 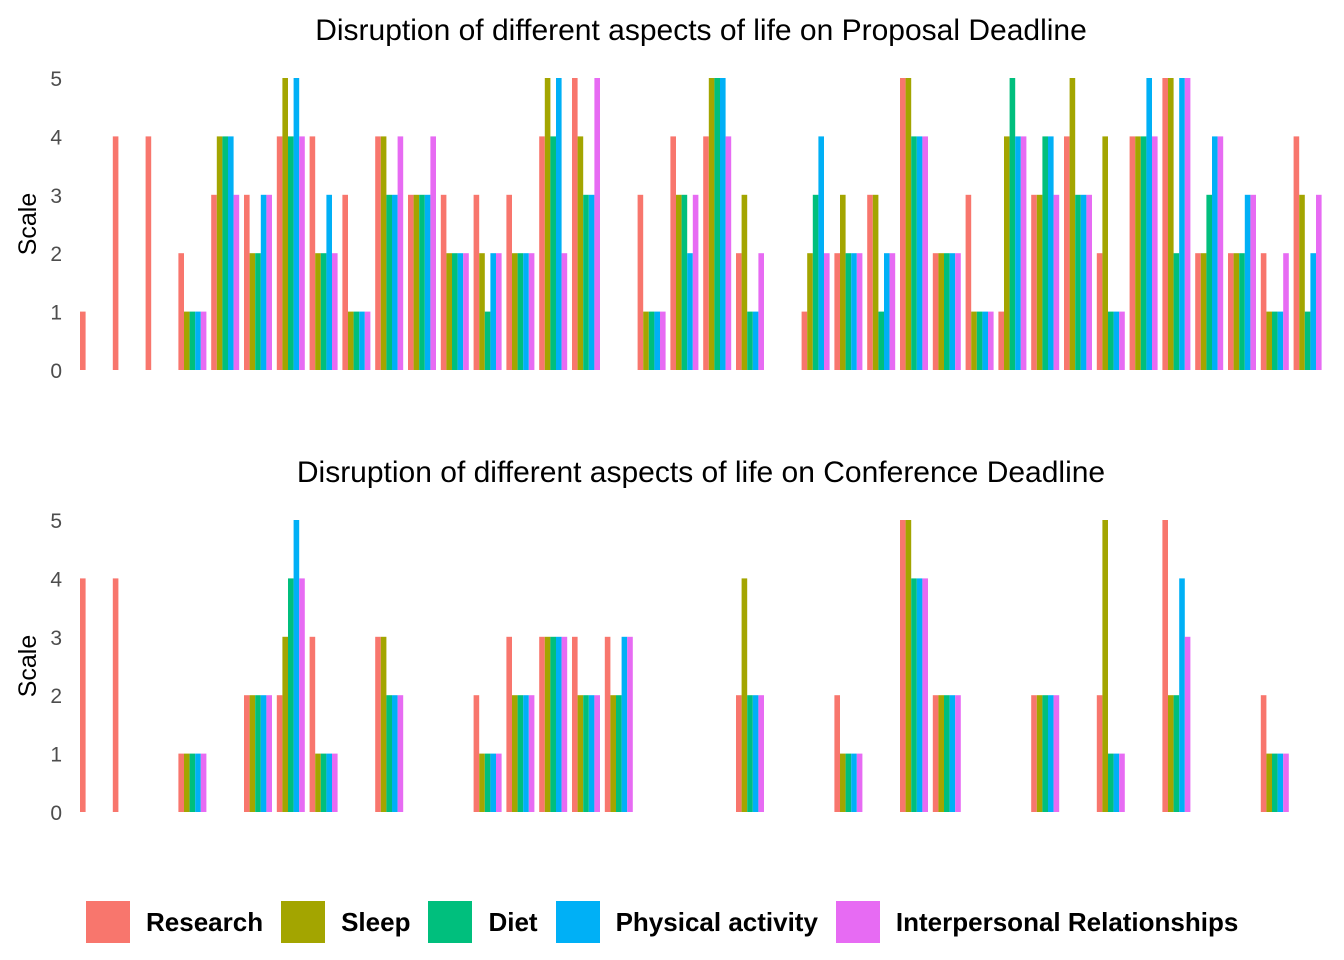 What do you see at coordinates (56, 667) in the screenshot?
I see `y-axis-ticks: 0 1 2 3 4 5` at bounding box center [56, 667].